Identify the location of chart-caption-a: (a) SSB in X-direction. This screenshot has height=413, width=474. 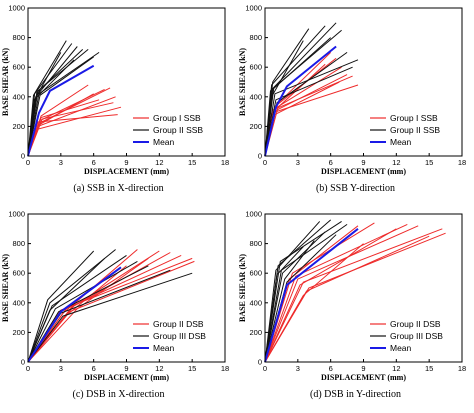
(118, 188).